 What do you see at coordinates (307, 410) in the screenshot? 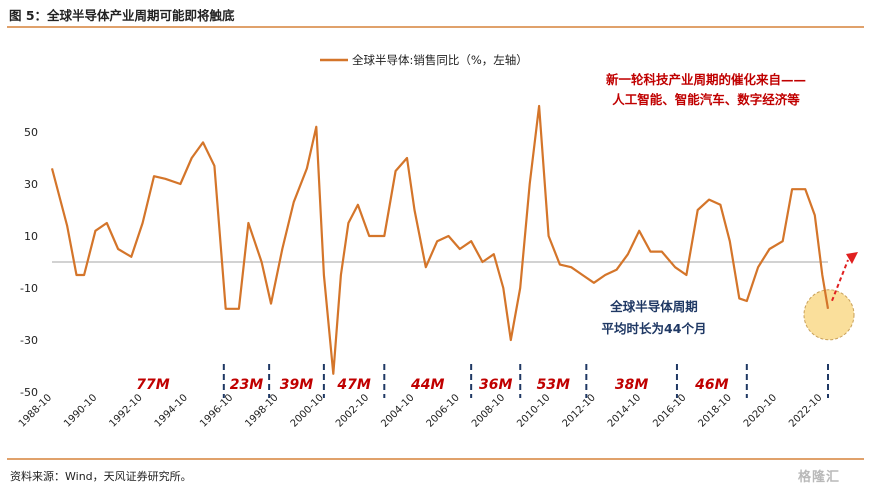
I see `x-tick-label: 2000-10` at bounding box center [307, 410].